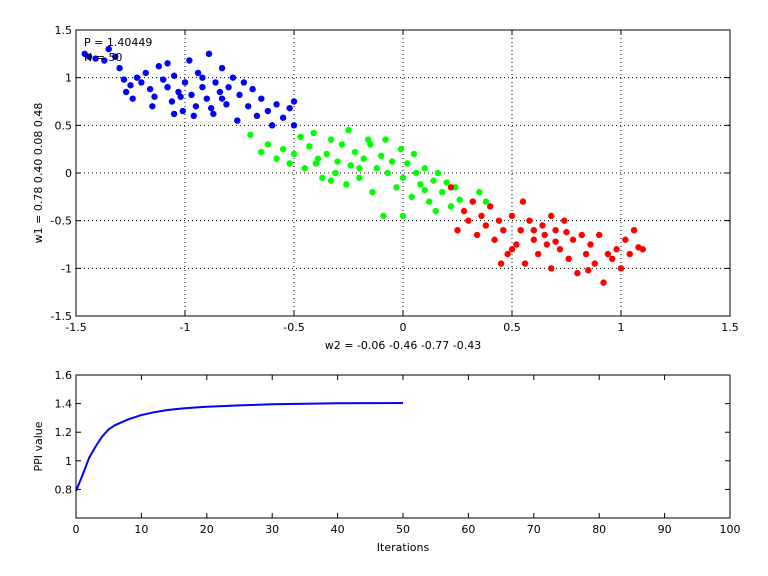  What do you see at coordinates (468, 529) in the screenshot?
I see `x-tick-label: 60` at bounding box center [468, 529].